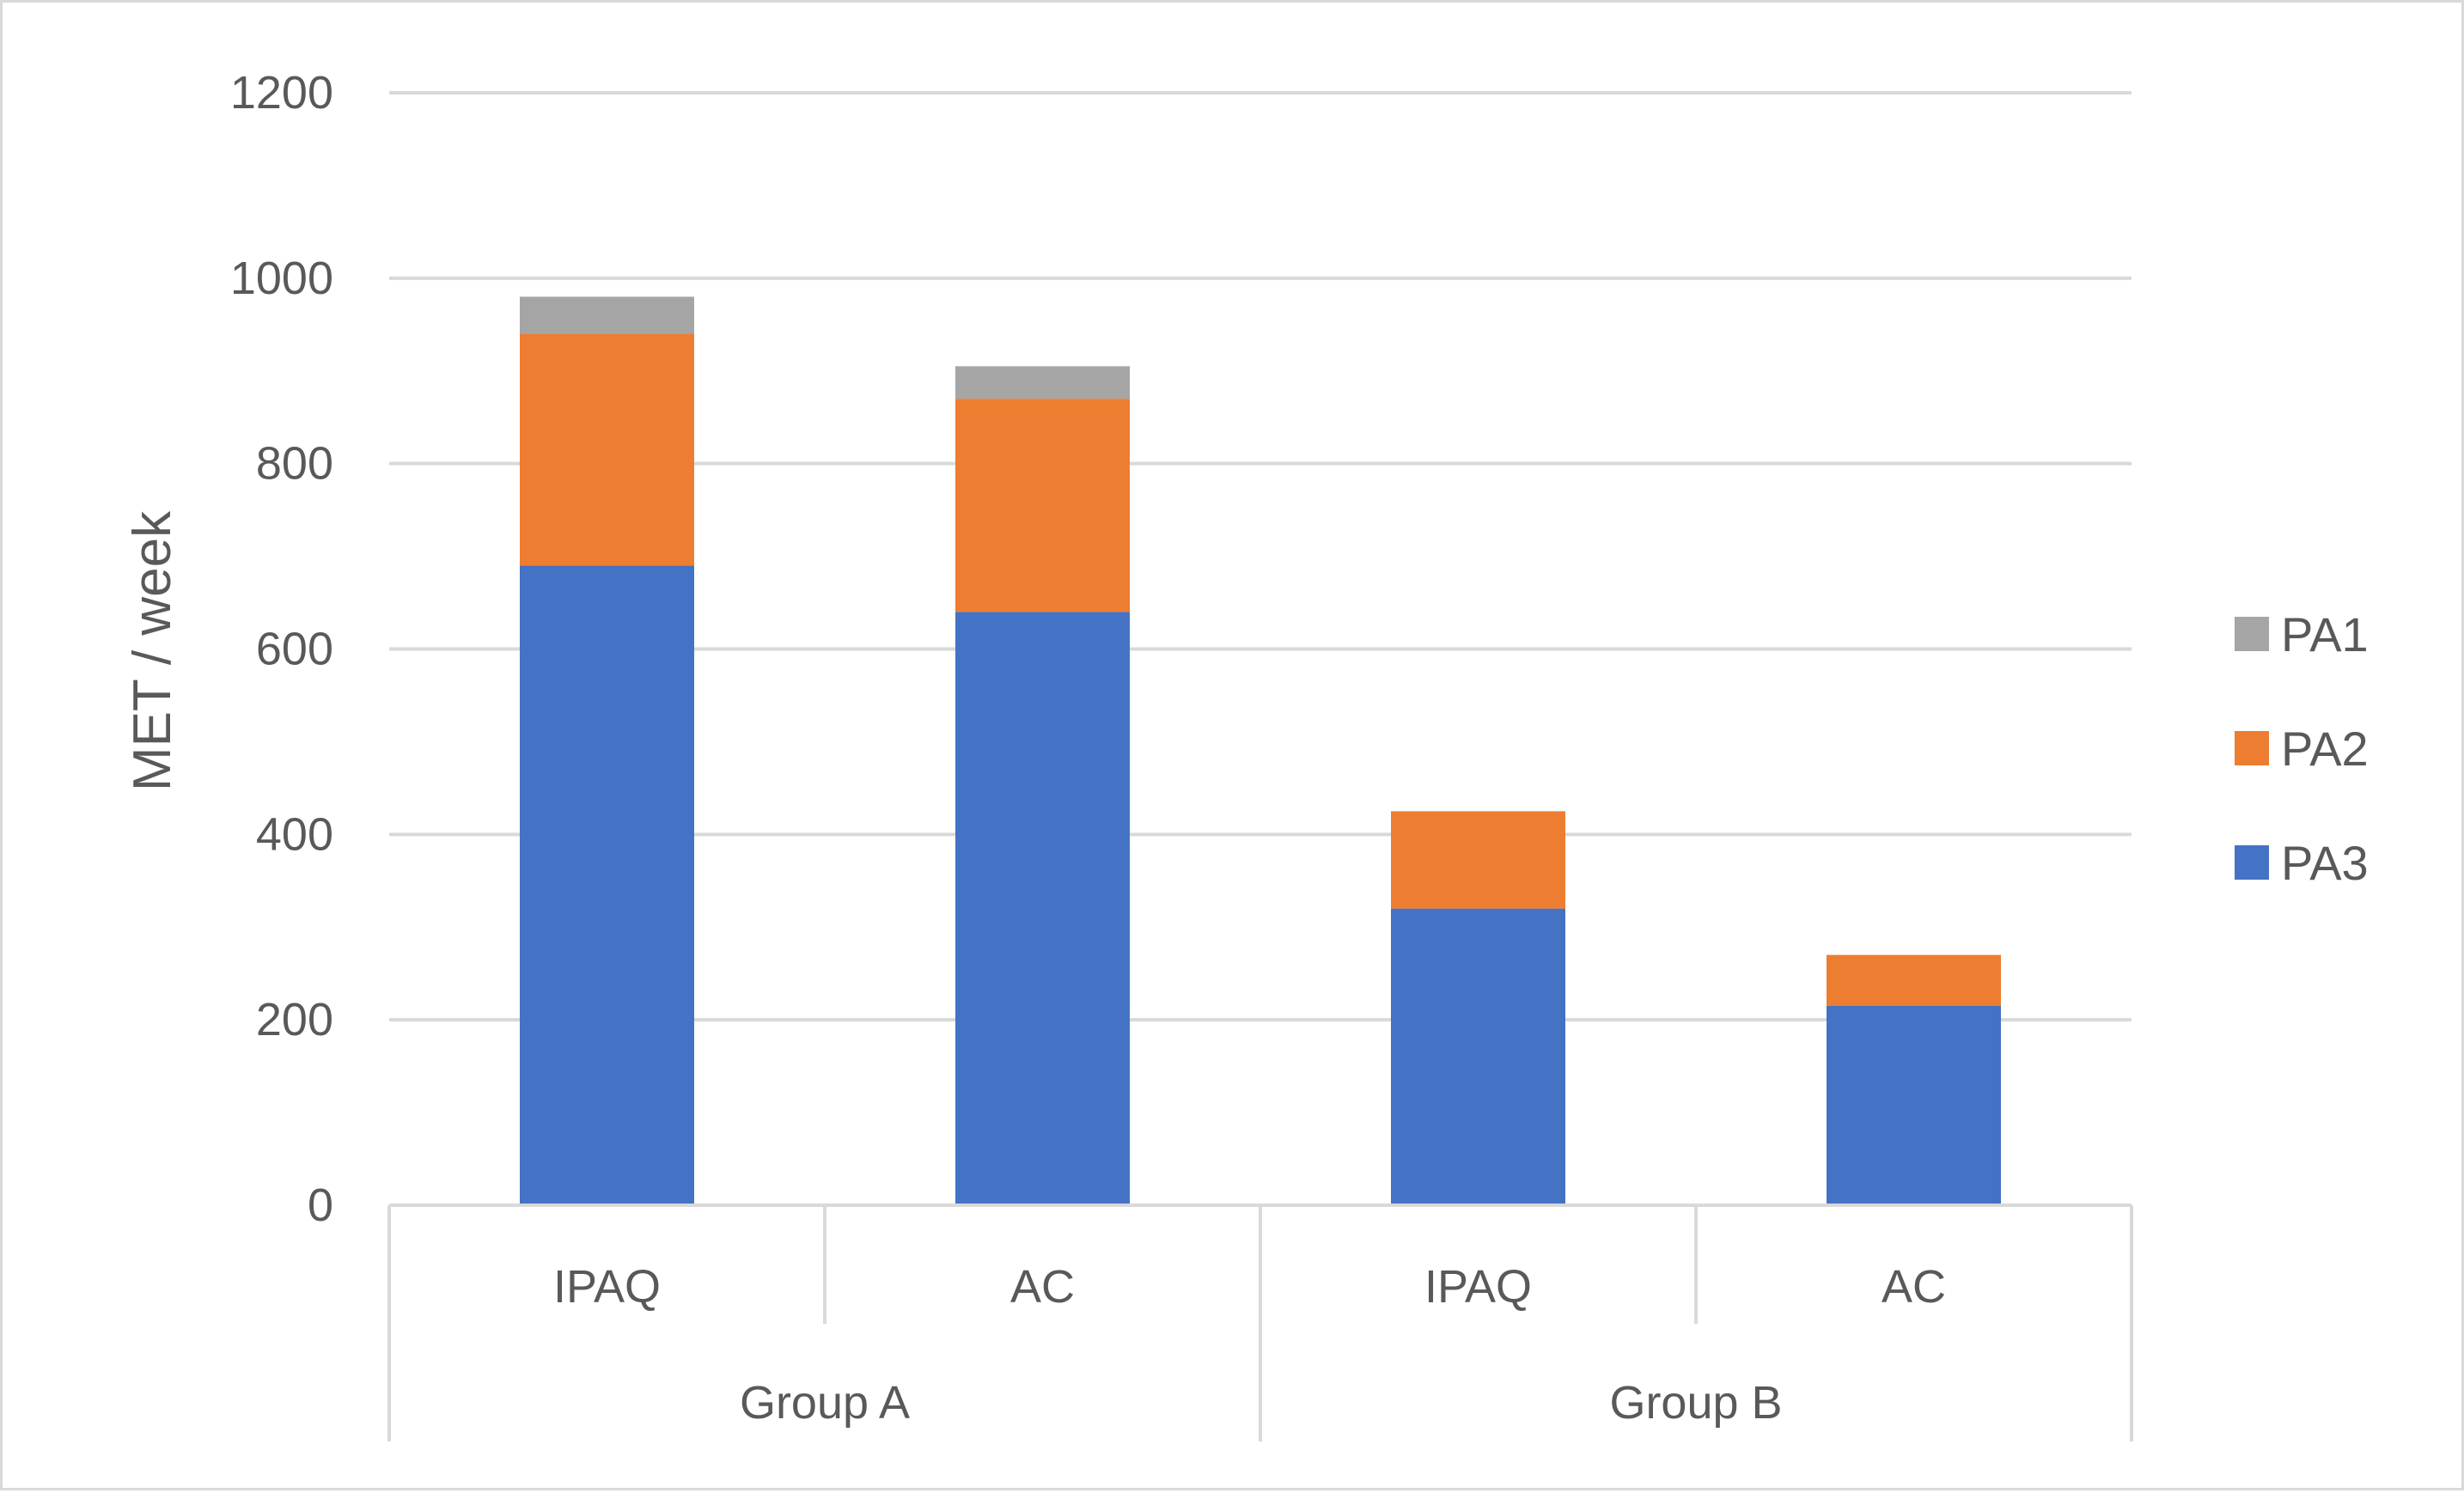  Describe the element at coordinates (281, 93) in the screenshot. I see `y-tick-label: 1200` at that location.